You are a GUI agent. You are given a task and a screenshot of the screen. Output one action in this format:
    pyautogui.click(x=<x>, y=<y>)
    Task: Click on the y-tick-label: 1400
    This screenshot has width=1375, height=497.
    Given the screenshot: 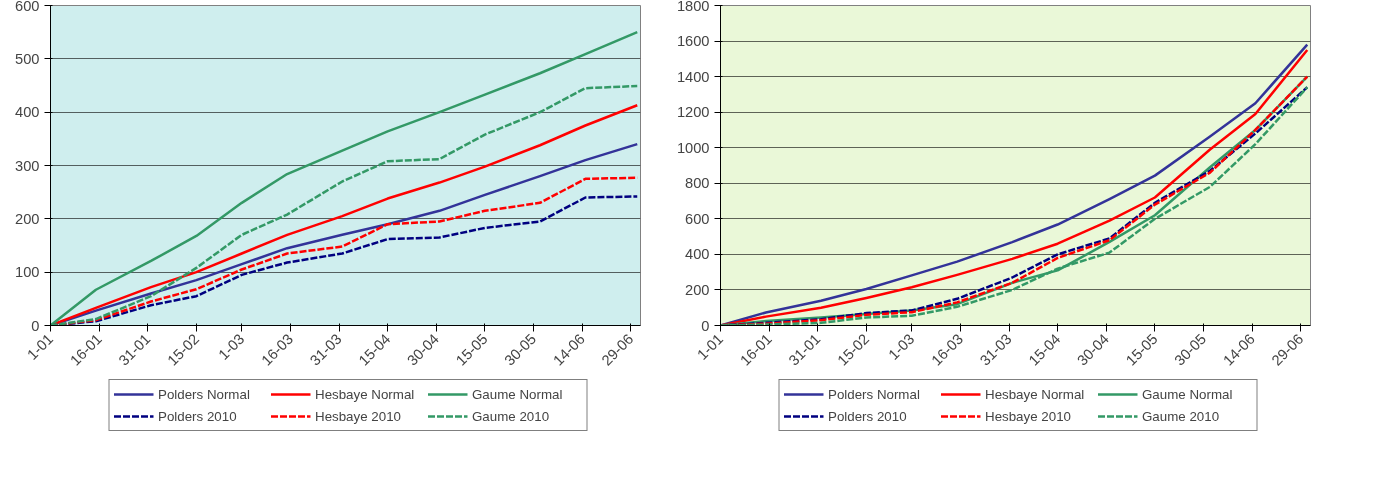 What is the action you would take?
    pyautogui.click(x=693, y=76)
    